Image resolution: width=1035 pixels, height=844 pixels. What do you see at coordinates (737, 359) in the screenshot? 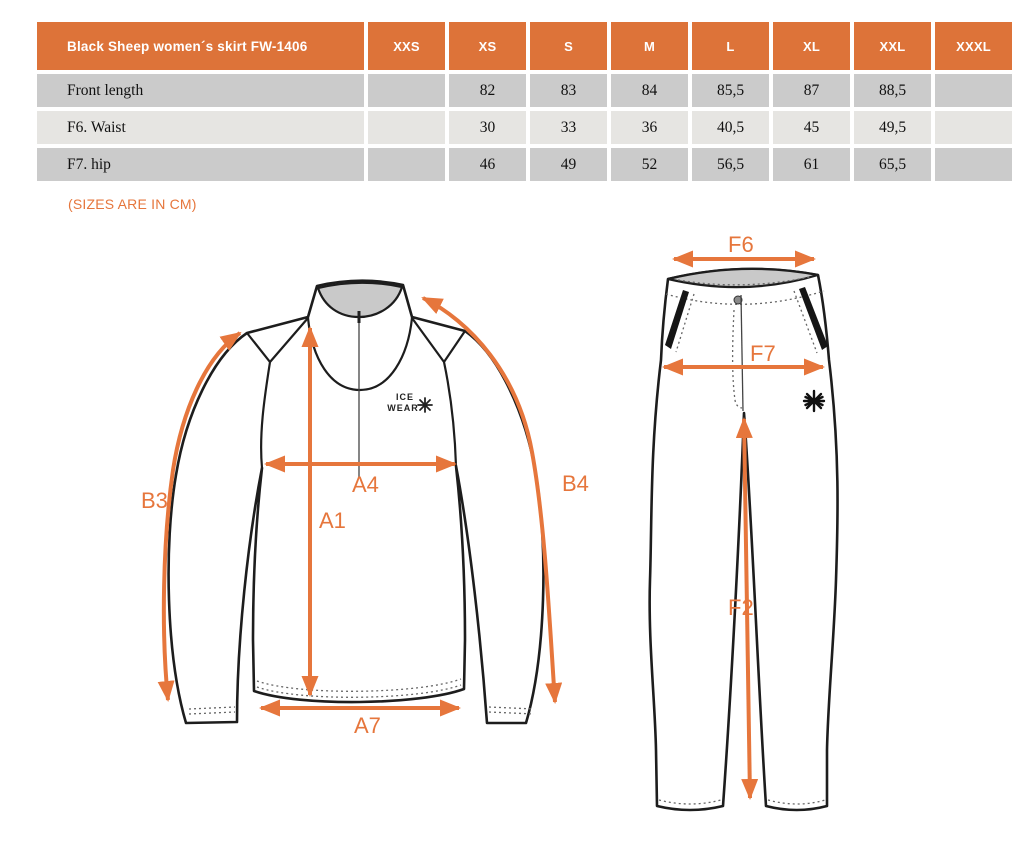
I see `pants-fly-stitch` at bounding box center [737, 359].